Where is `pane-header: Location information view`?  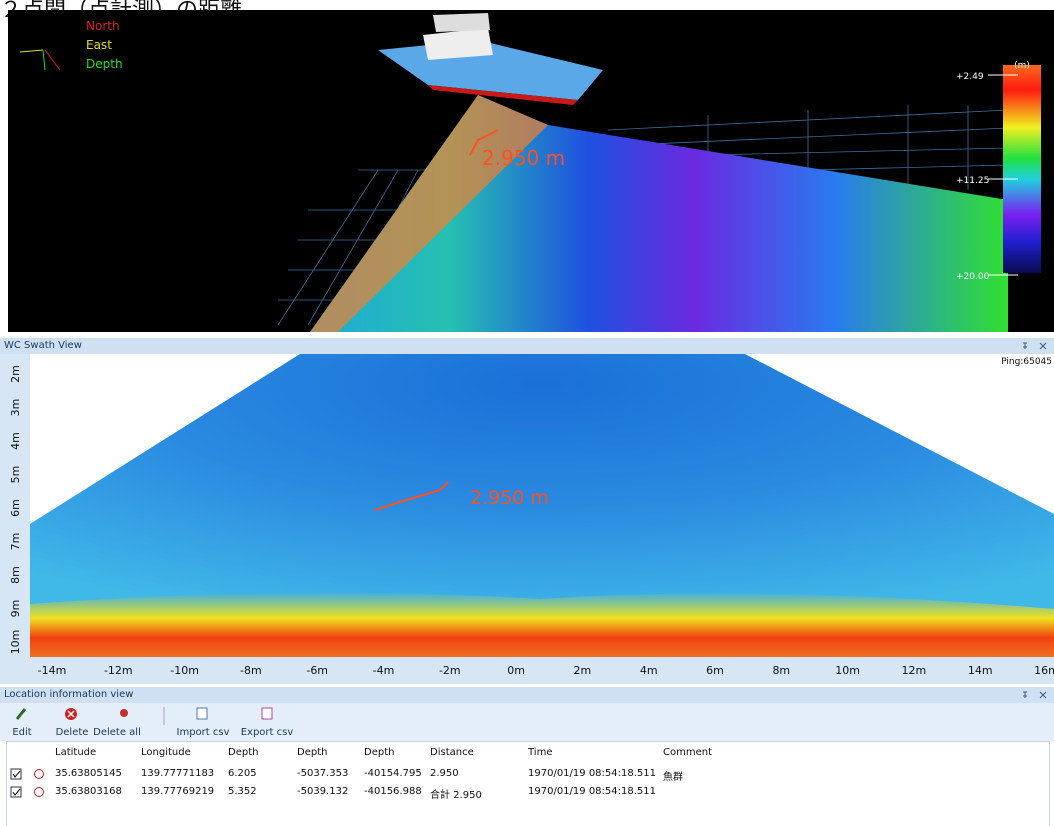 pane-header: Location information view is located at coordinates (527, 695).